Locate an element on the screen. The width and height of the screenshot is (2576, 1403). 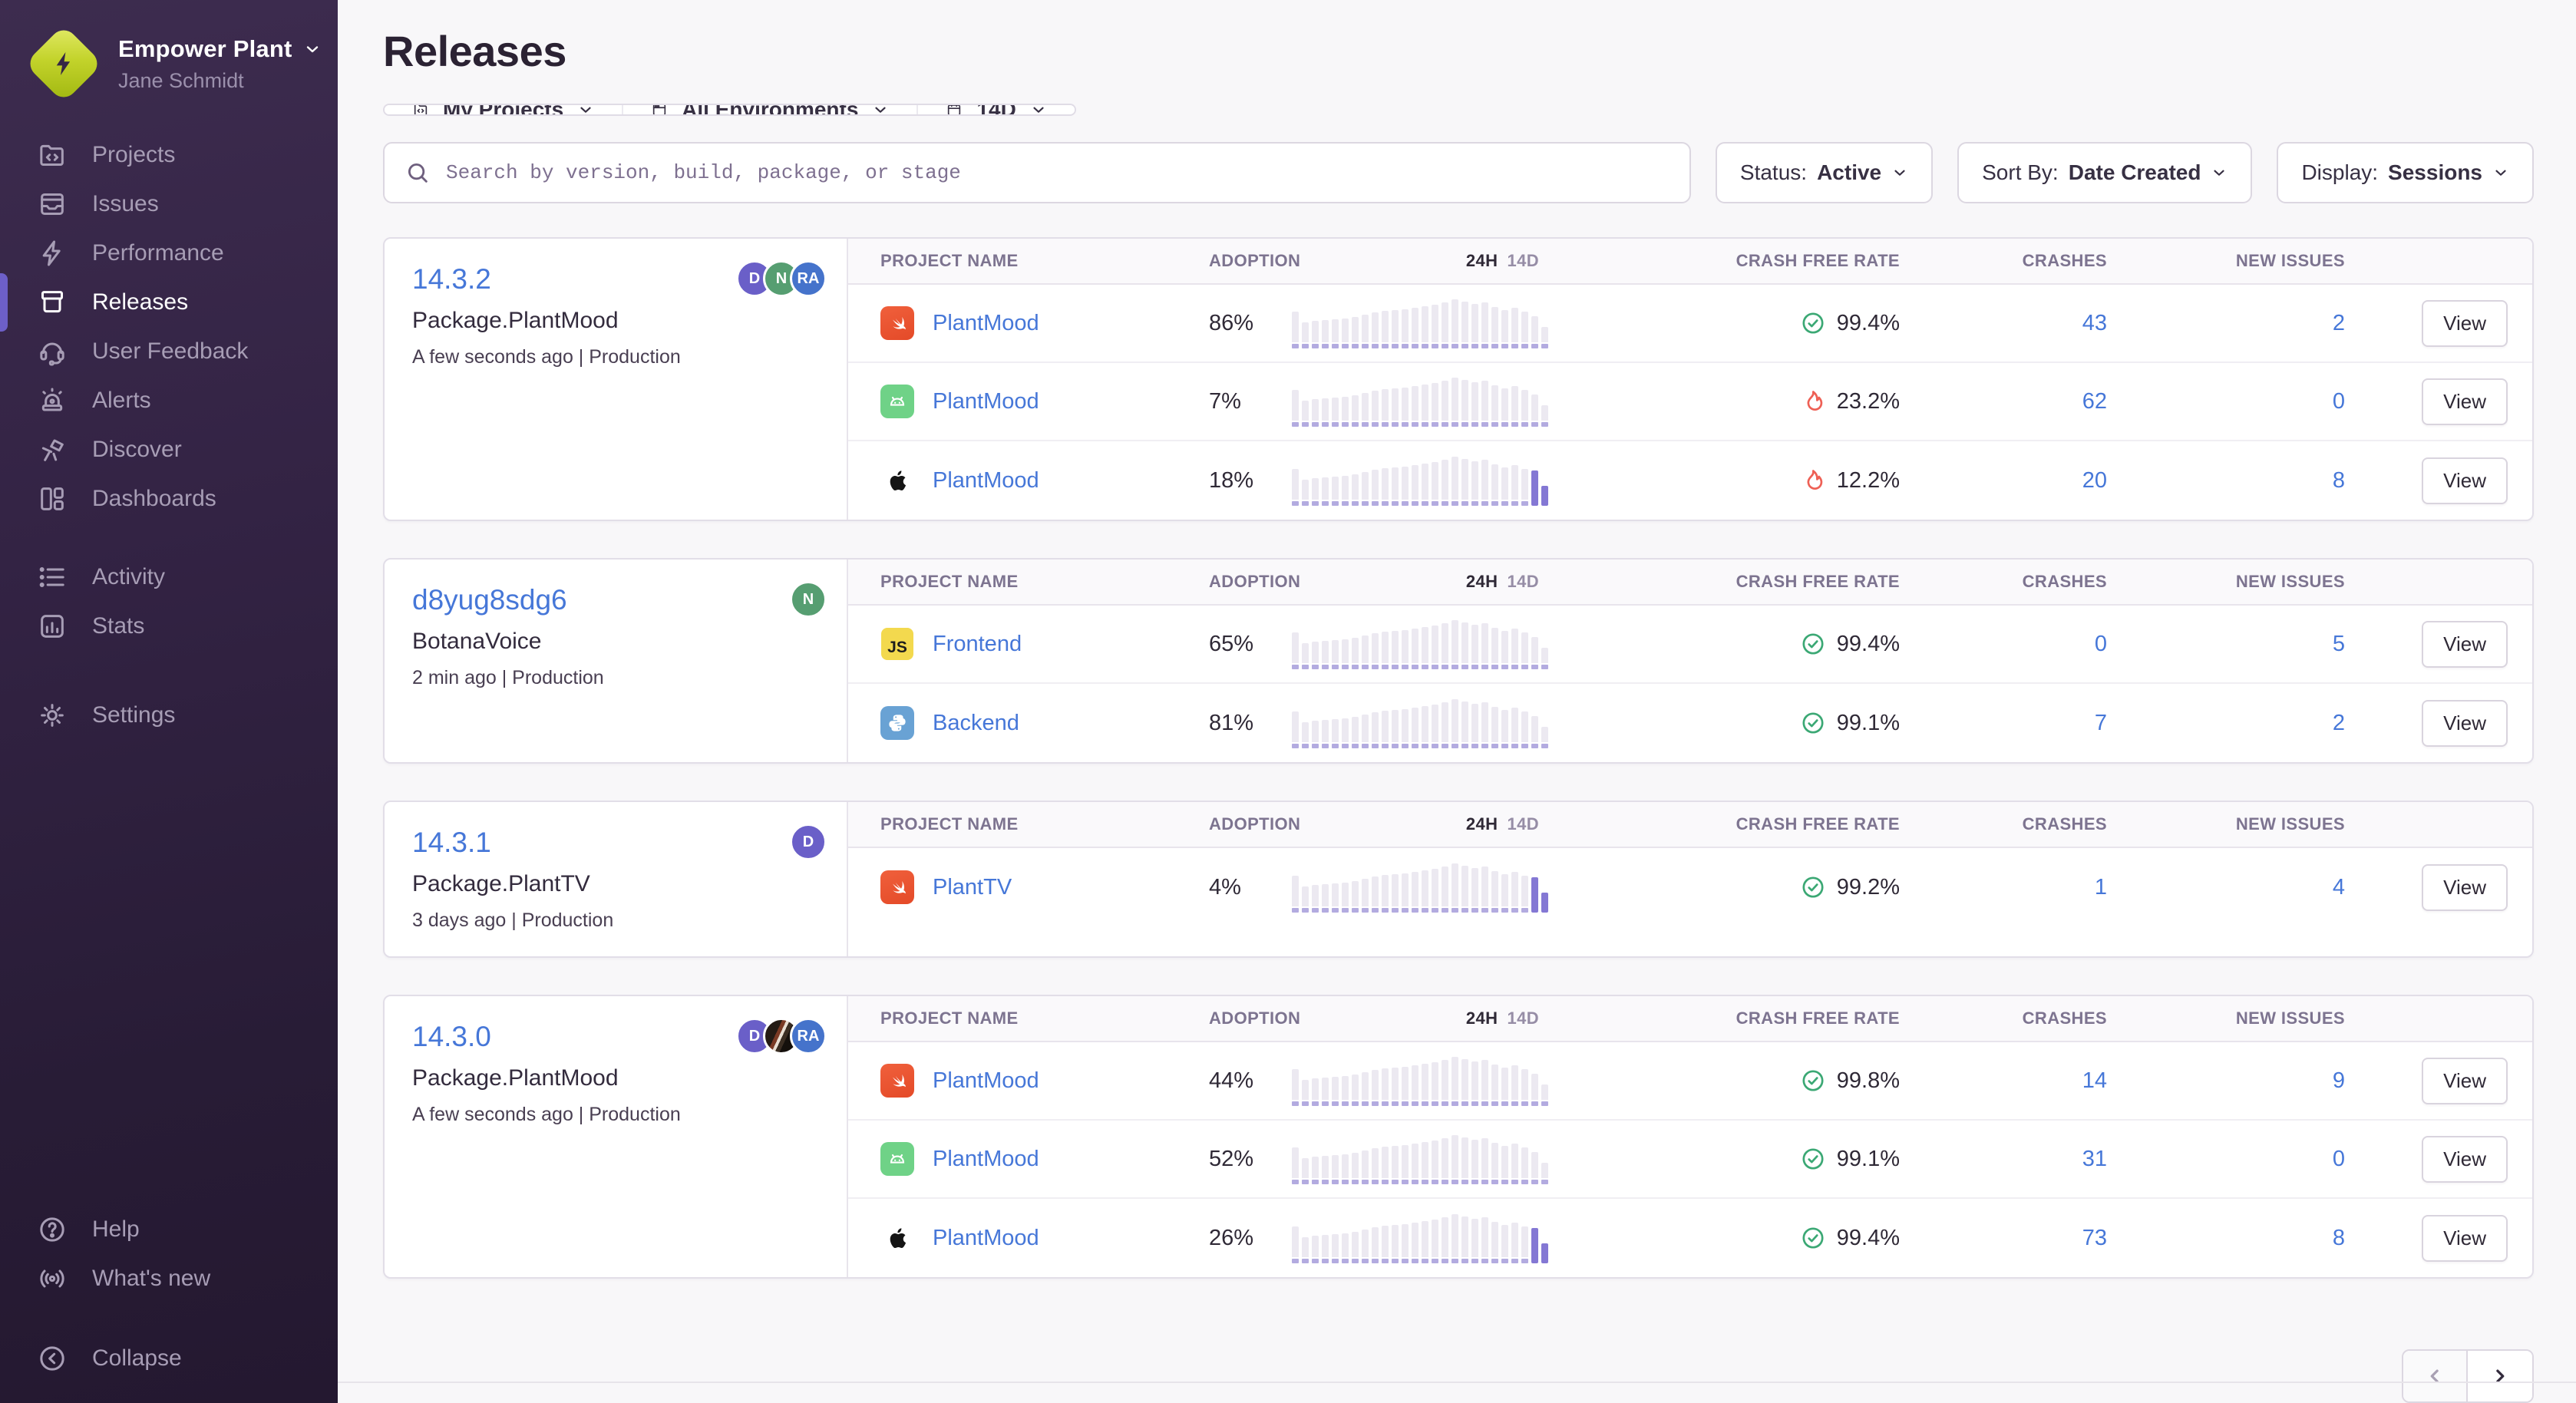
sort-by-dropdown: Sort By: Date Created is located at coordinates (2105, 172).